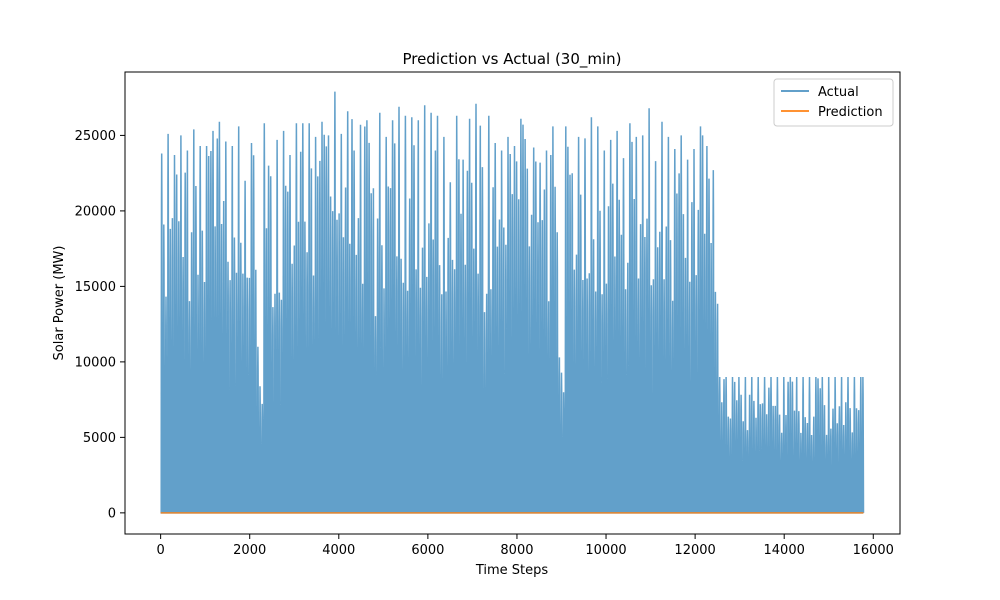 The width and height of the screenshot is (1000, 600). I want to click on y-tick-label: 0, so click(112, 513).